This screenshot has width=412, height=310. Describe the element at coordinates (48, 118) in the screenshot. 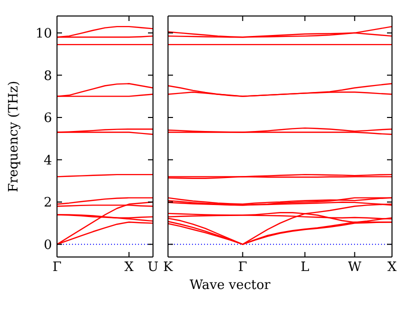

I see `y-tick-label: 6` at that location.